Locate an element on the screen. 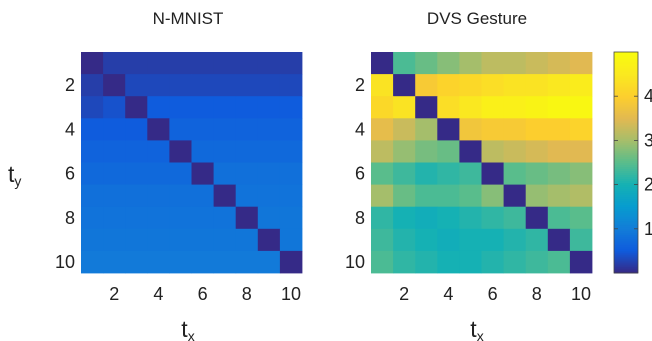 This screenshot has width=652, height=341. colorbar-frame is located at coordinates (626, 162).